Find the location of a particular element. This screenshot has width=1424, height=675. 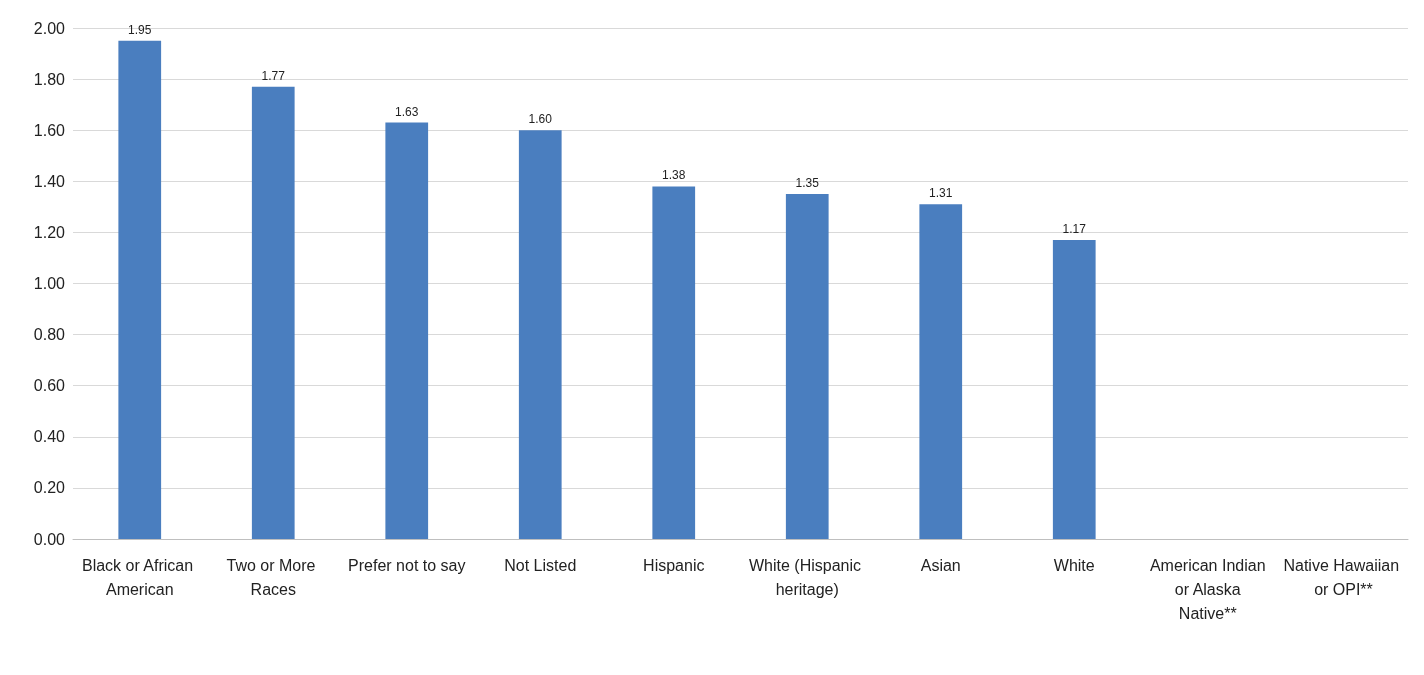

x-tick-label: White (Hispanic heritage) is located at coordinates (807, 577).